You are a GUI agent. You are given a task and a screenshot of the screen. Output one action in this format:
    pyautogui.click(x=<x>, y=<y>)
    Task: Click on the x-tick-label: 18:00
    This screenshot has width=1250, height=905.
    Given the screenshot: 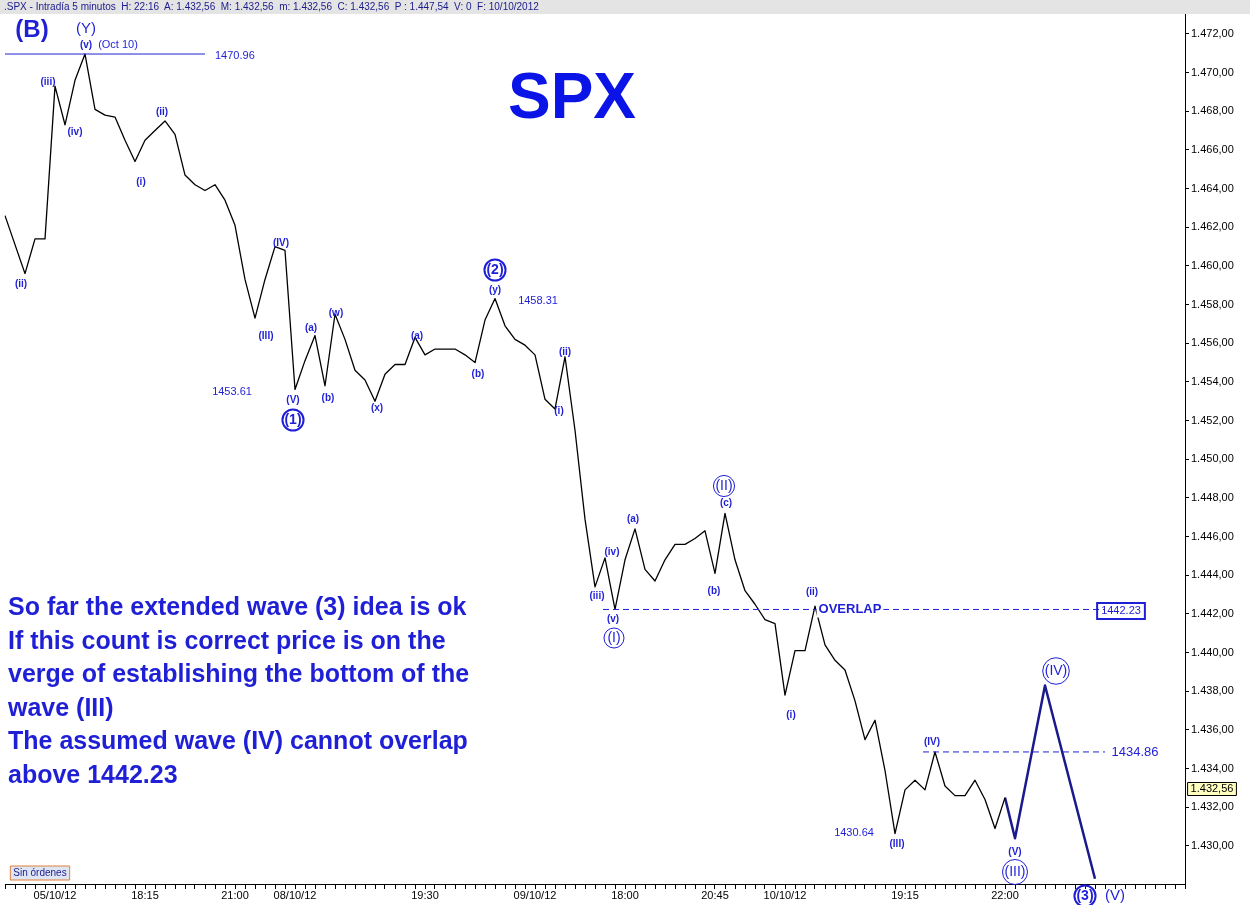 What is the action you would take?
    pyautogui.click(x=625, y=894)
    